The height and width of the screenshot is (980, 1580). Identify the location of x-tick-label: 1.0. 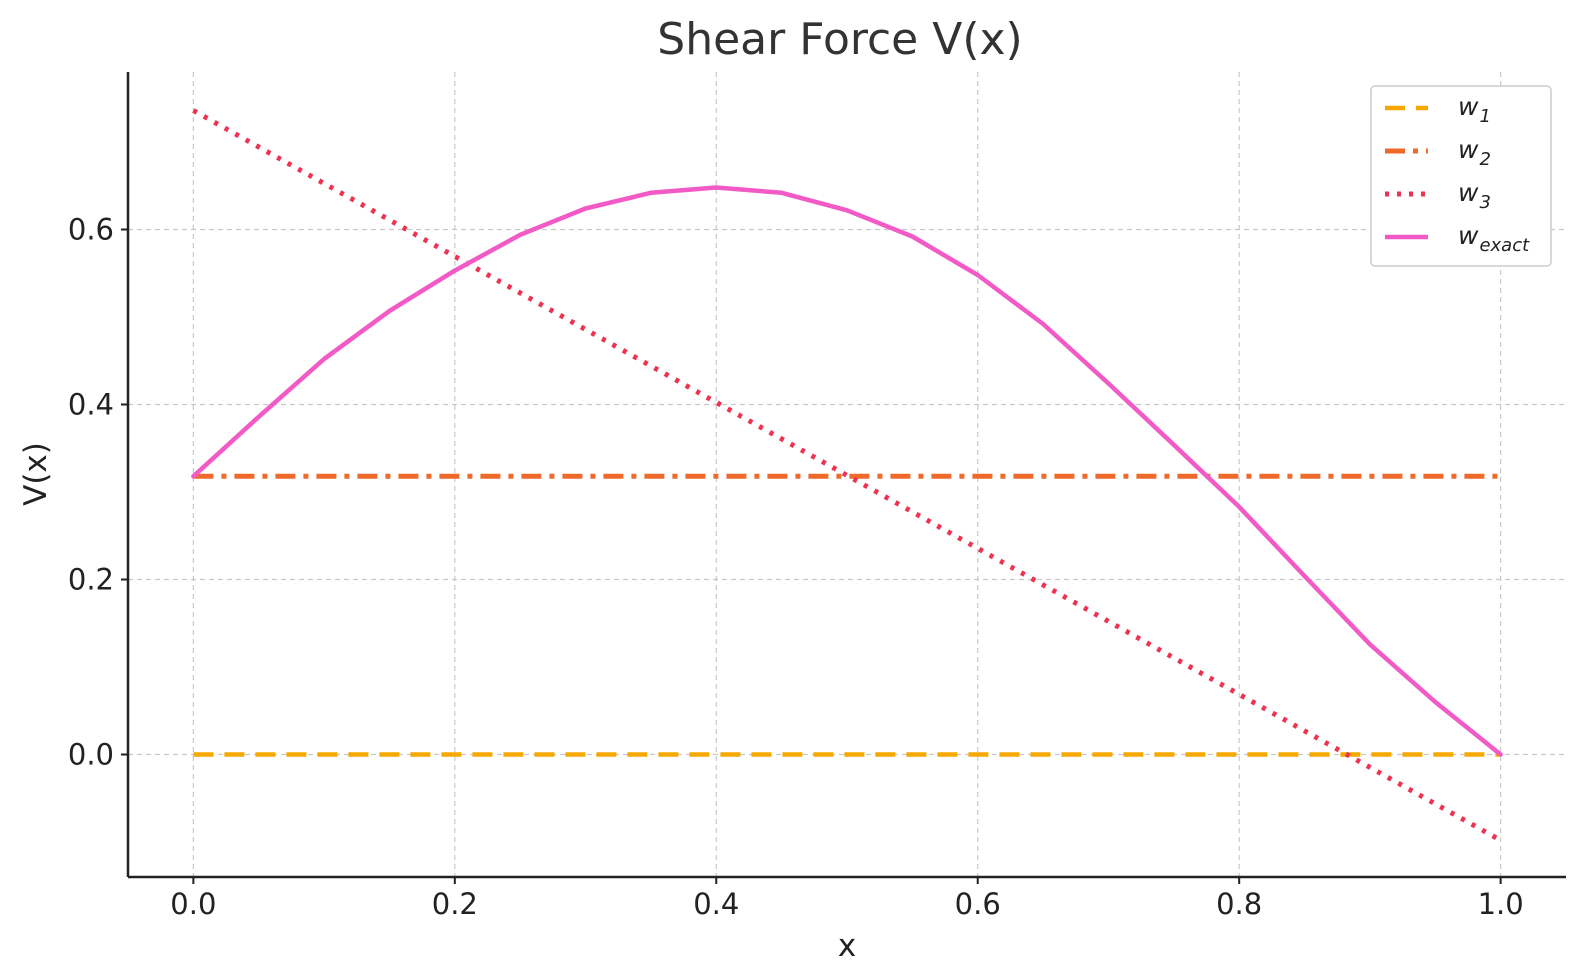
(1501, 904).